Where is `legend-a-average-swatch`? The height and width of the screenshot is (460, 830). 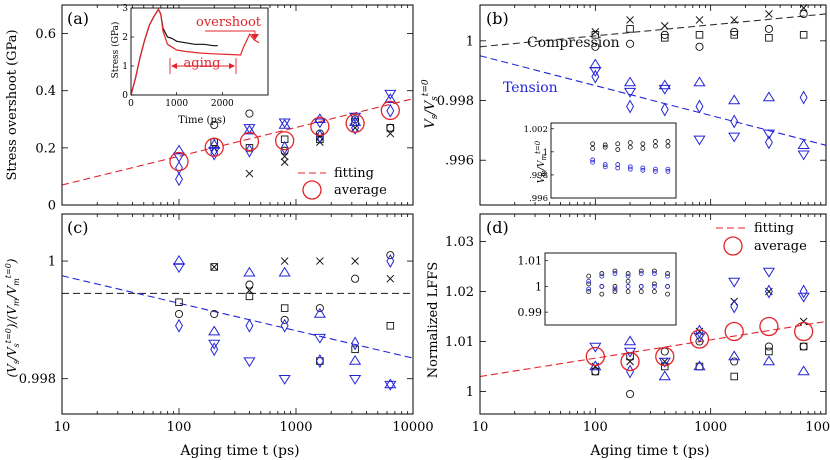 legend-a-average-swatch is located at coordinates (312, 190).